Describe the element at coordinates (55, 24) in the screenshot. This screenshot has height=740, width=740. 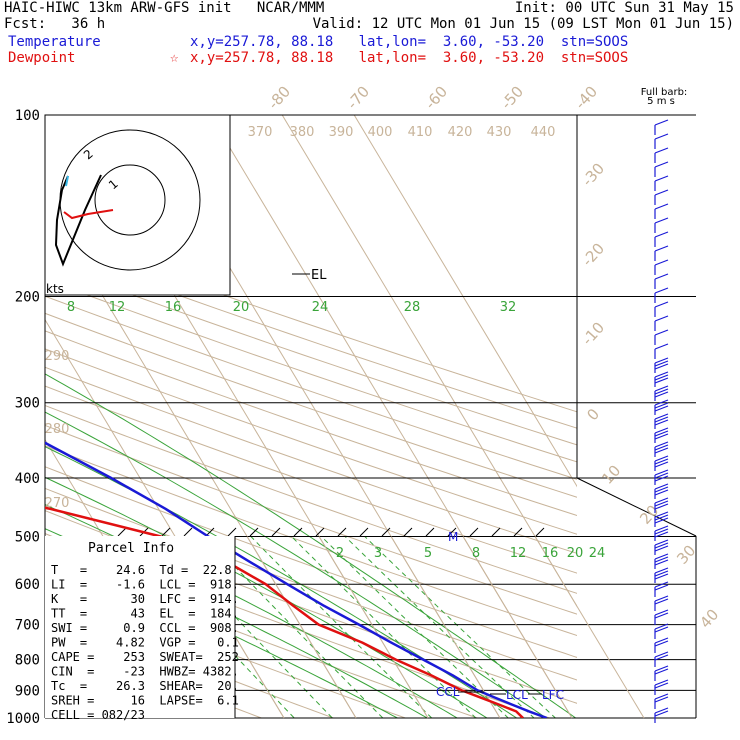
I see `forecast-hour: Fcst: 36 h` at that location.